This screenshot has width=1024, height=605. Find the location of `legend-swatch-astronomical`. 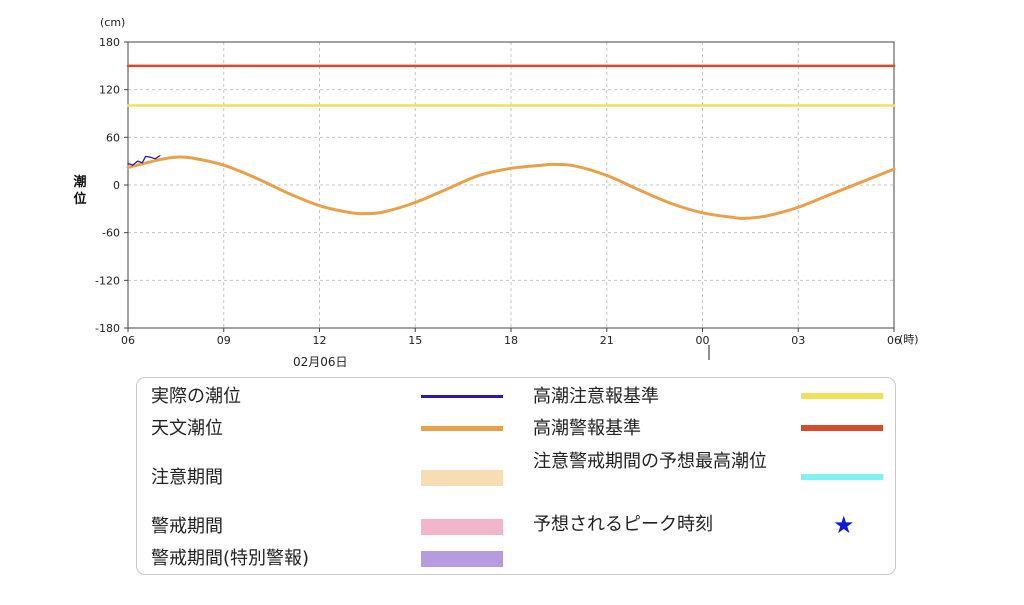

legend-swatch-astronomical is located at coordinates (462, 428).